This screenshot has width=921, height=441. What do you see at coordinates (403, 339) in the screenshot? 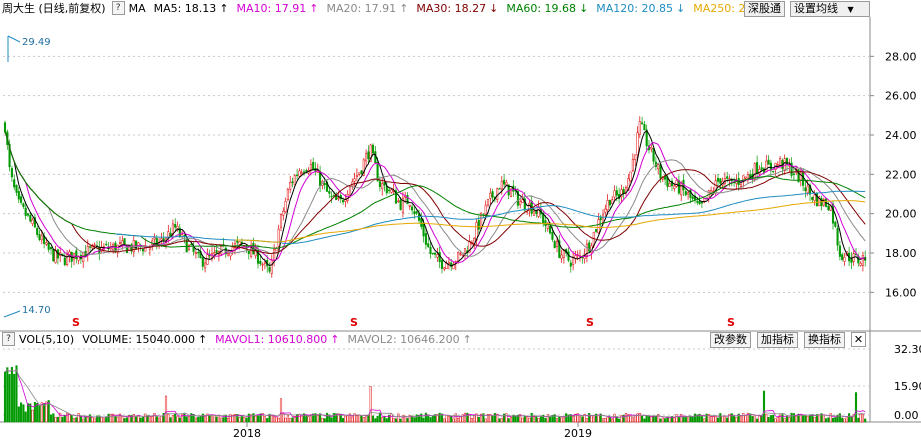
I see `mavol2-value: MAVOL2: 10646.200` at bounding box center [403, 339].